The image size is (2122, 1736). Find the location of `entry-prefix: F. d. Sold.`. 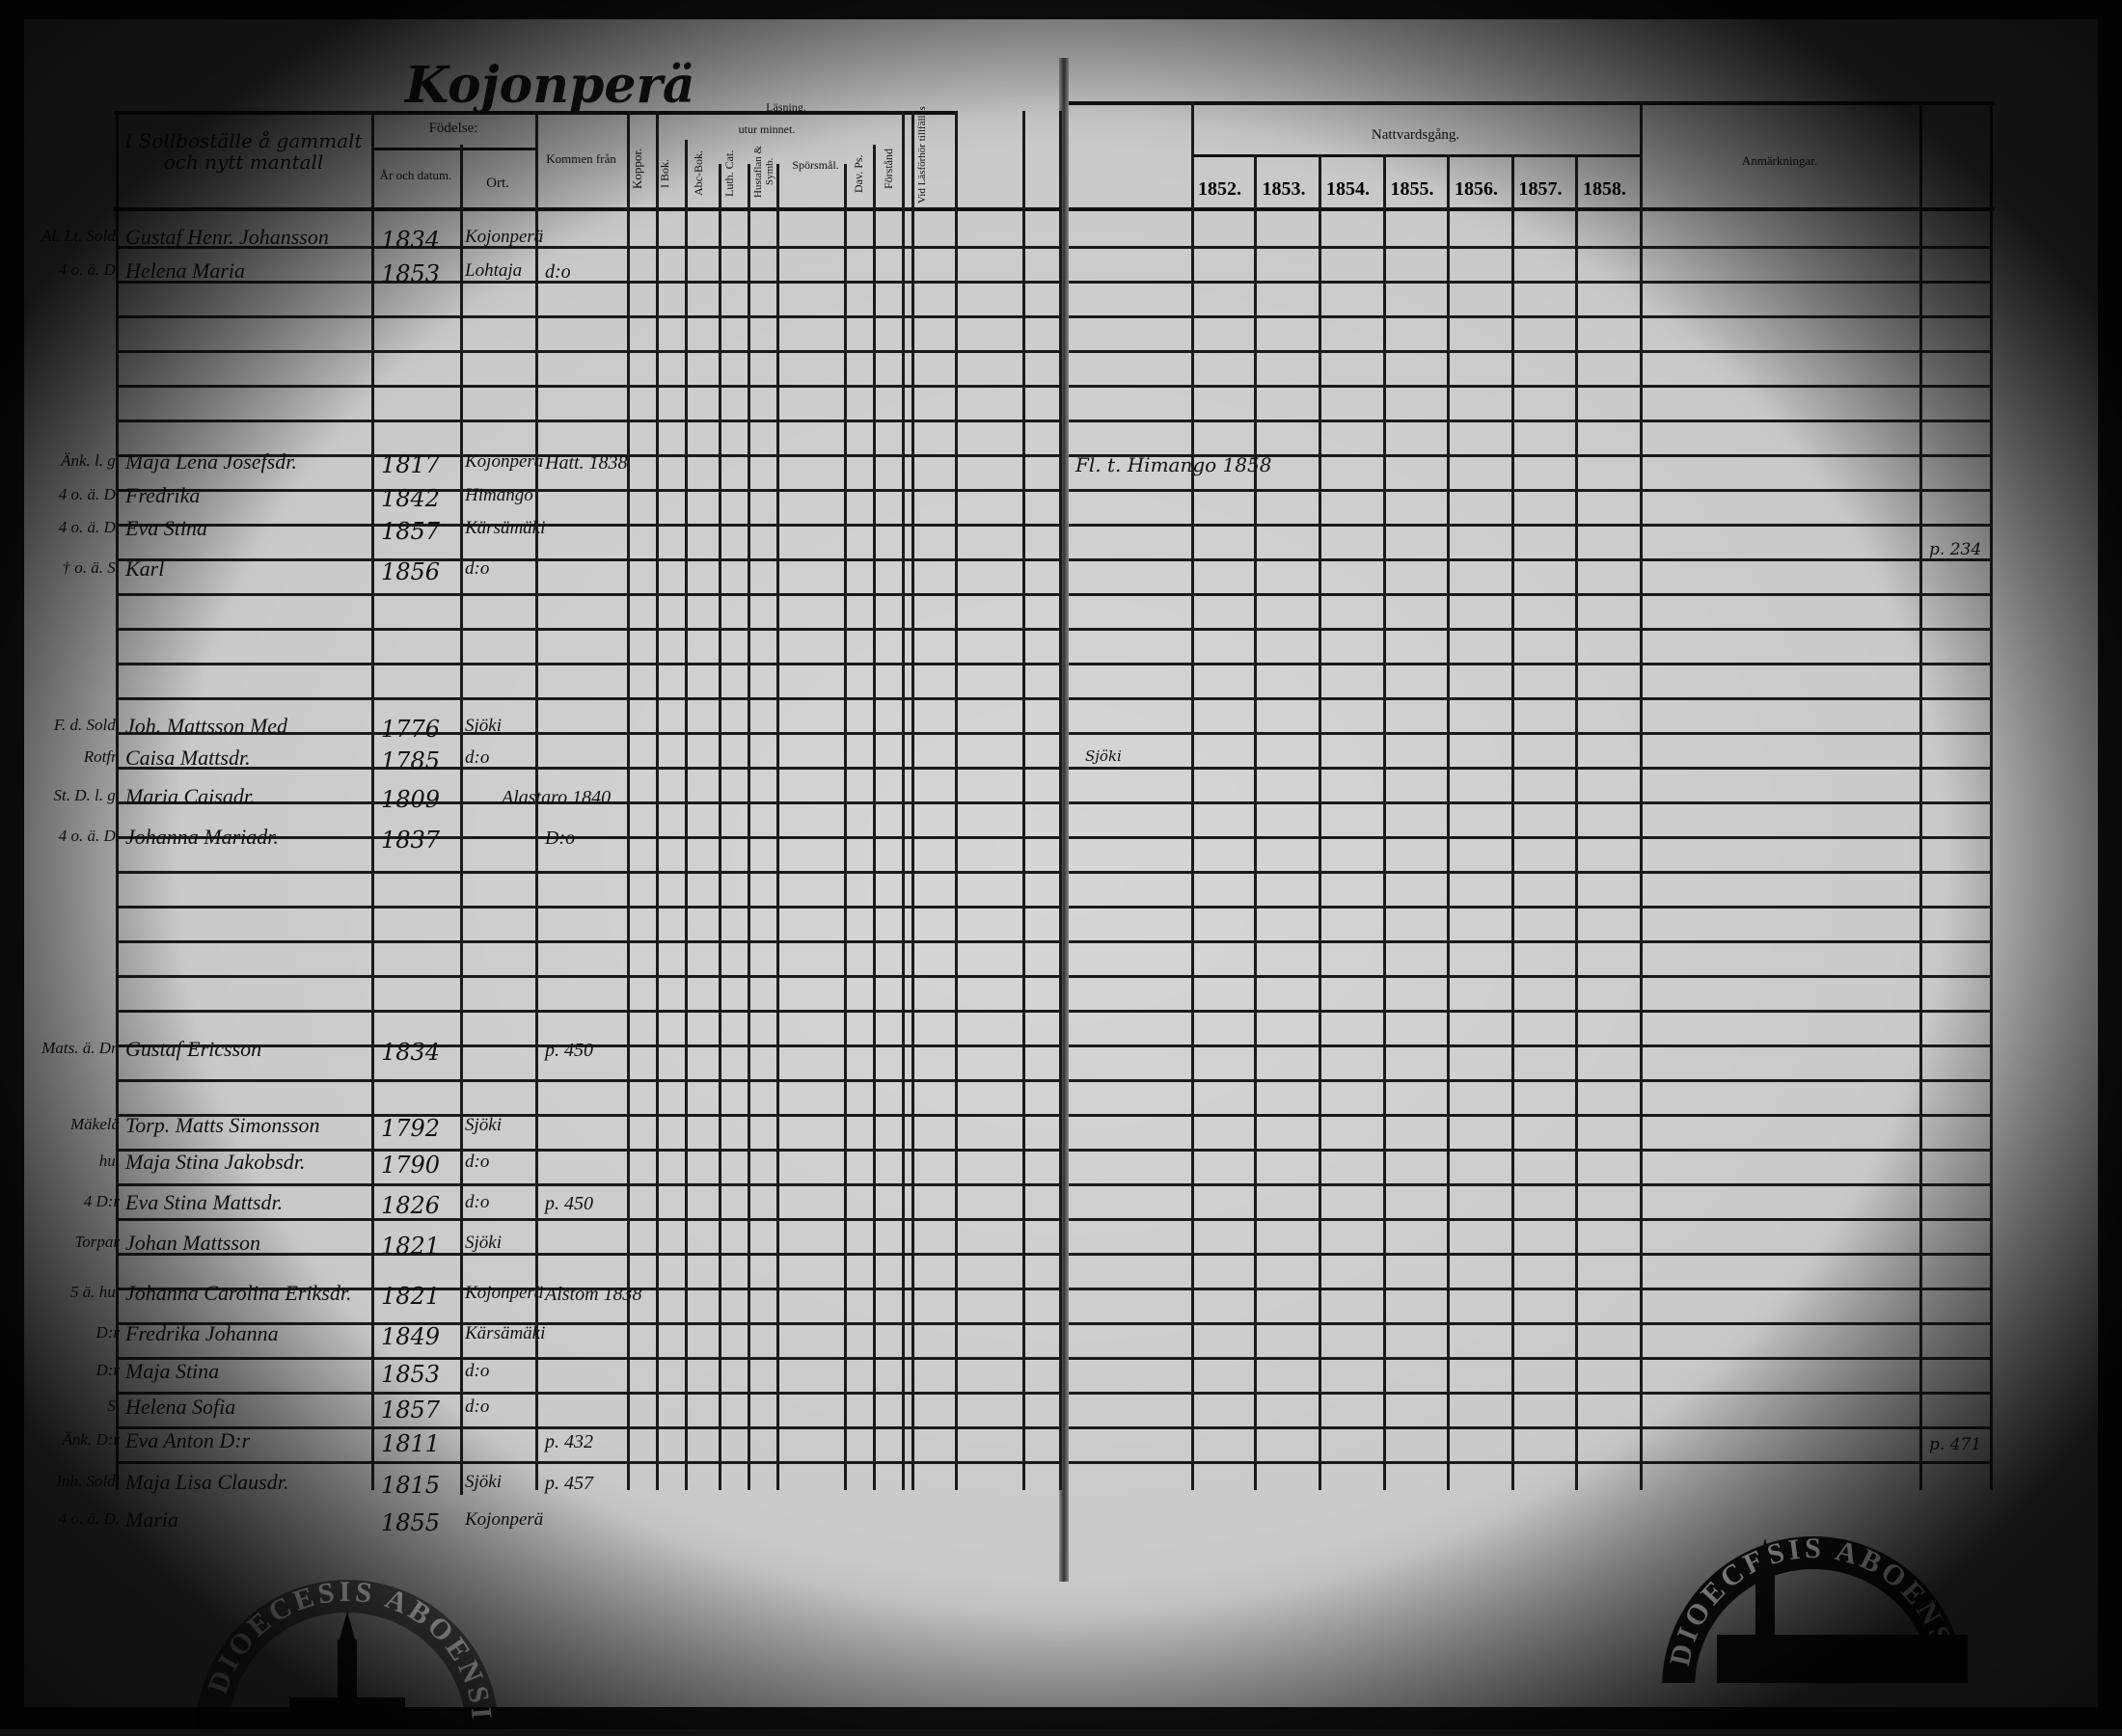

entry-prefix: F. d. Sold. is located at coordinates (87, 725).